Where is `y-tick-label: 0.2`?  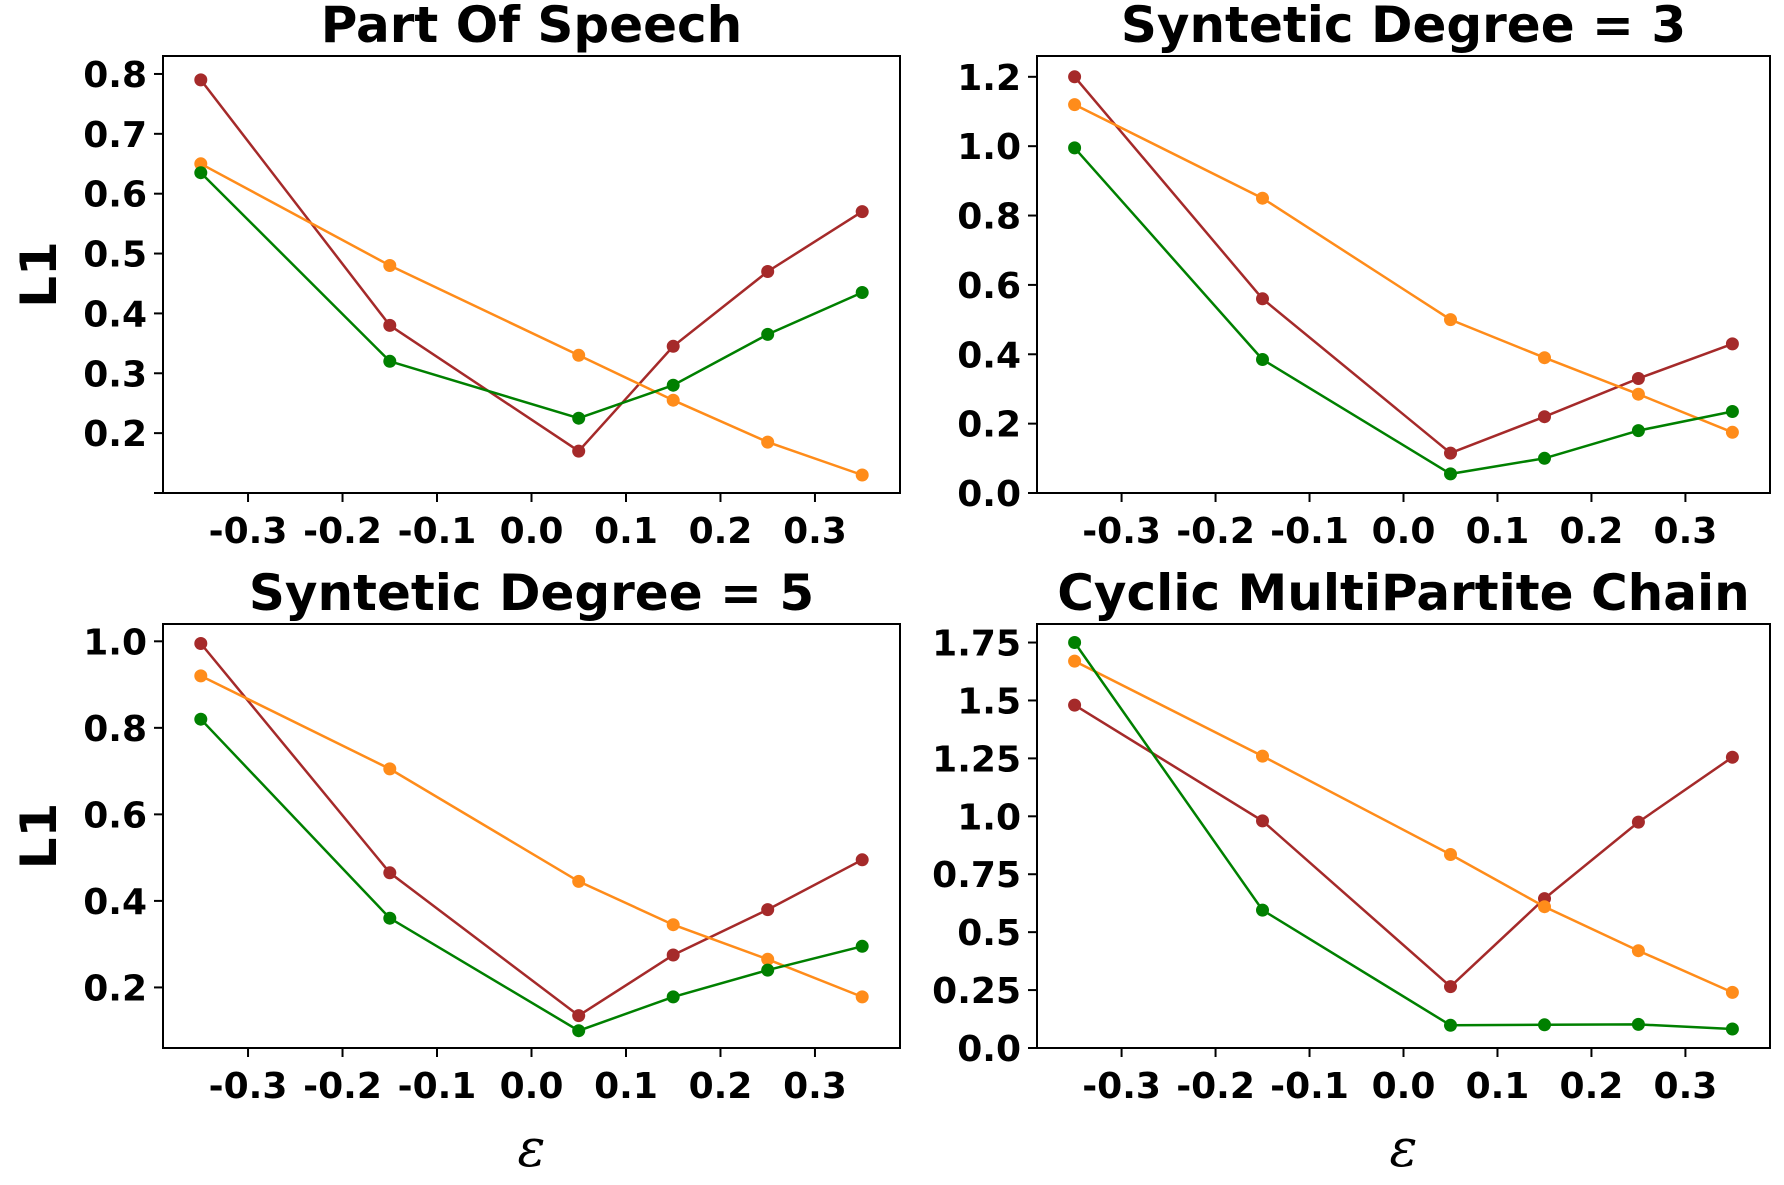 y-tick-label: 0.2 is located at coordinates (989, 425).